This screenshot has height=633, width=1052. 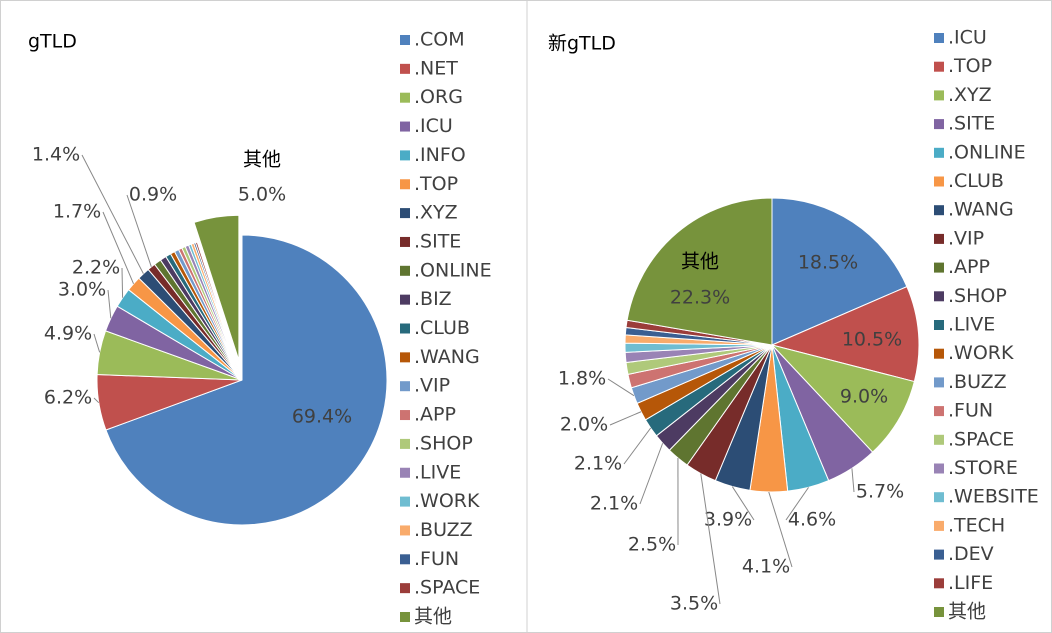 I want to click on data-label: 22.3%, so click(x=700, y=298).